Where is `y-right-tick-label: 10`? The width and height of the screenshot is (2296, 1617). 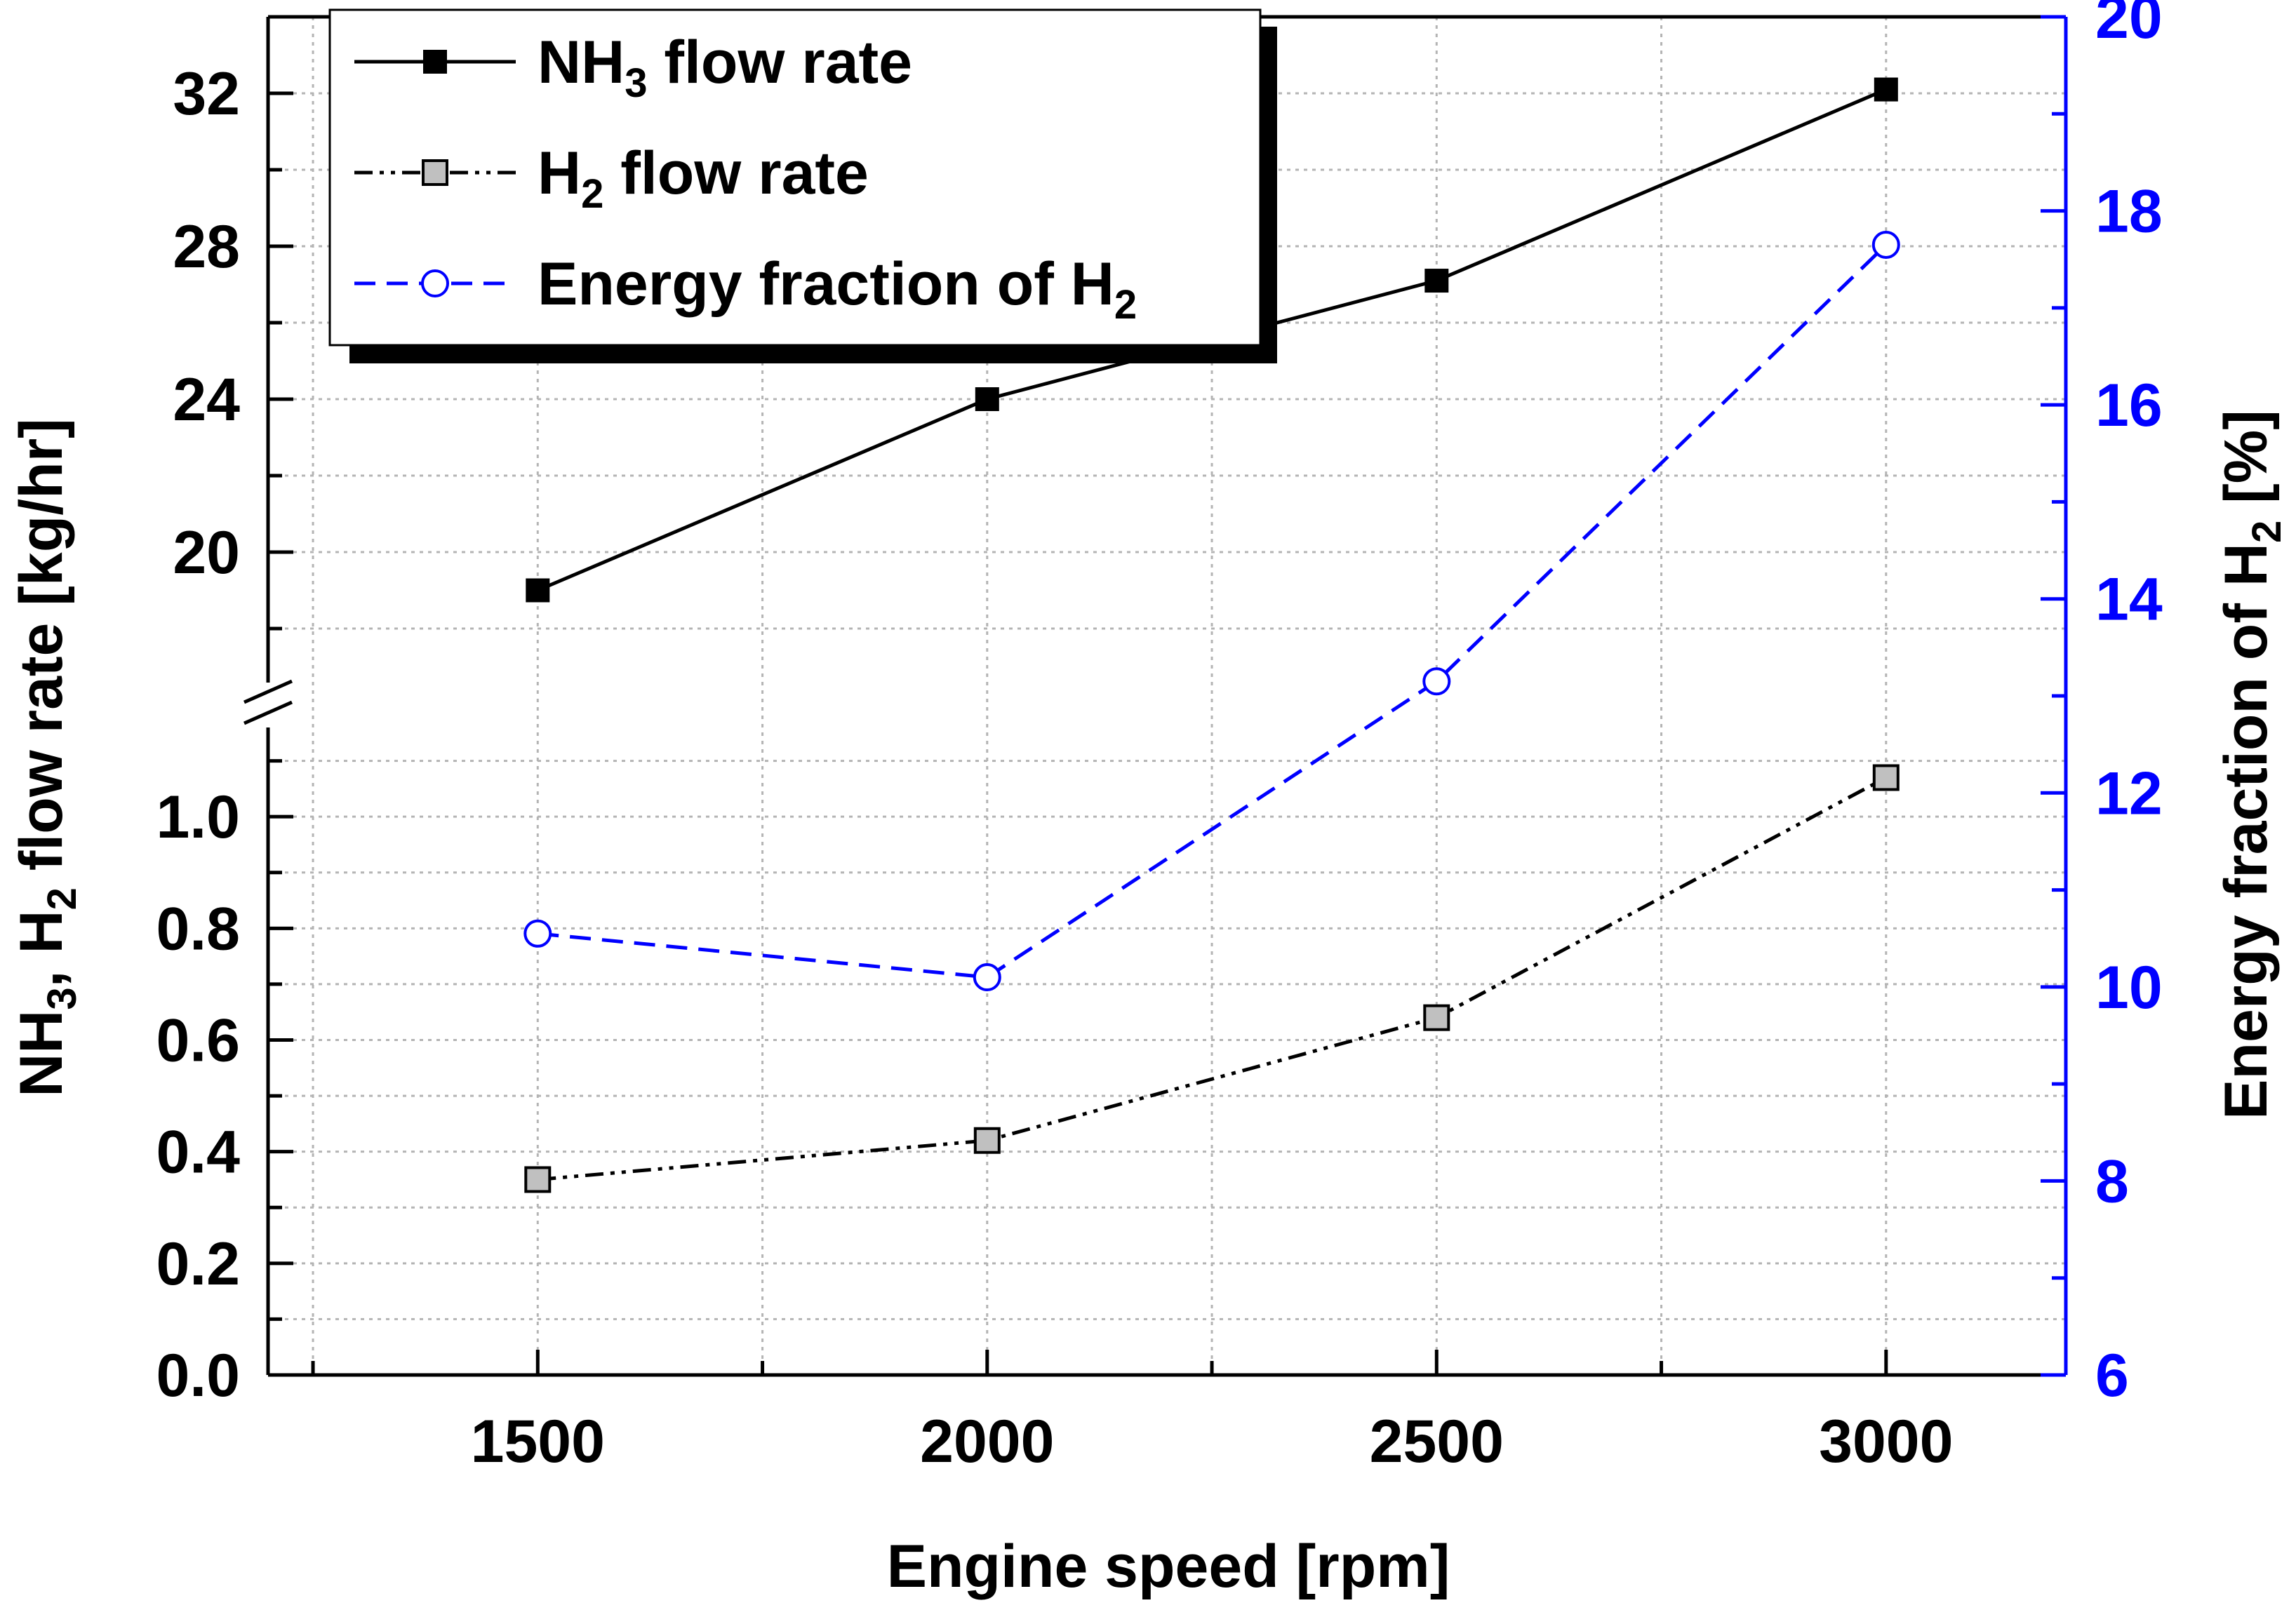
y-right-tick-label: 10 is located at coordinates (2129, 987).